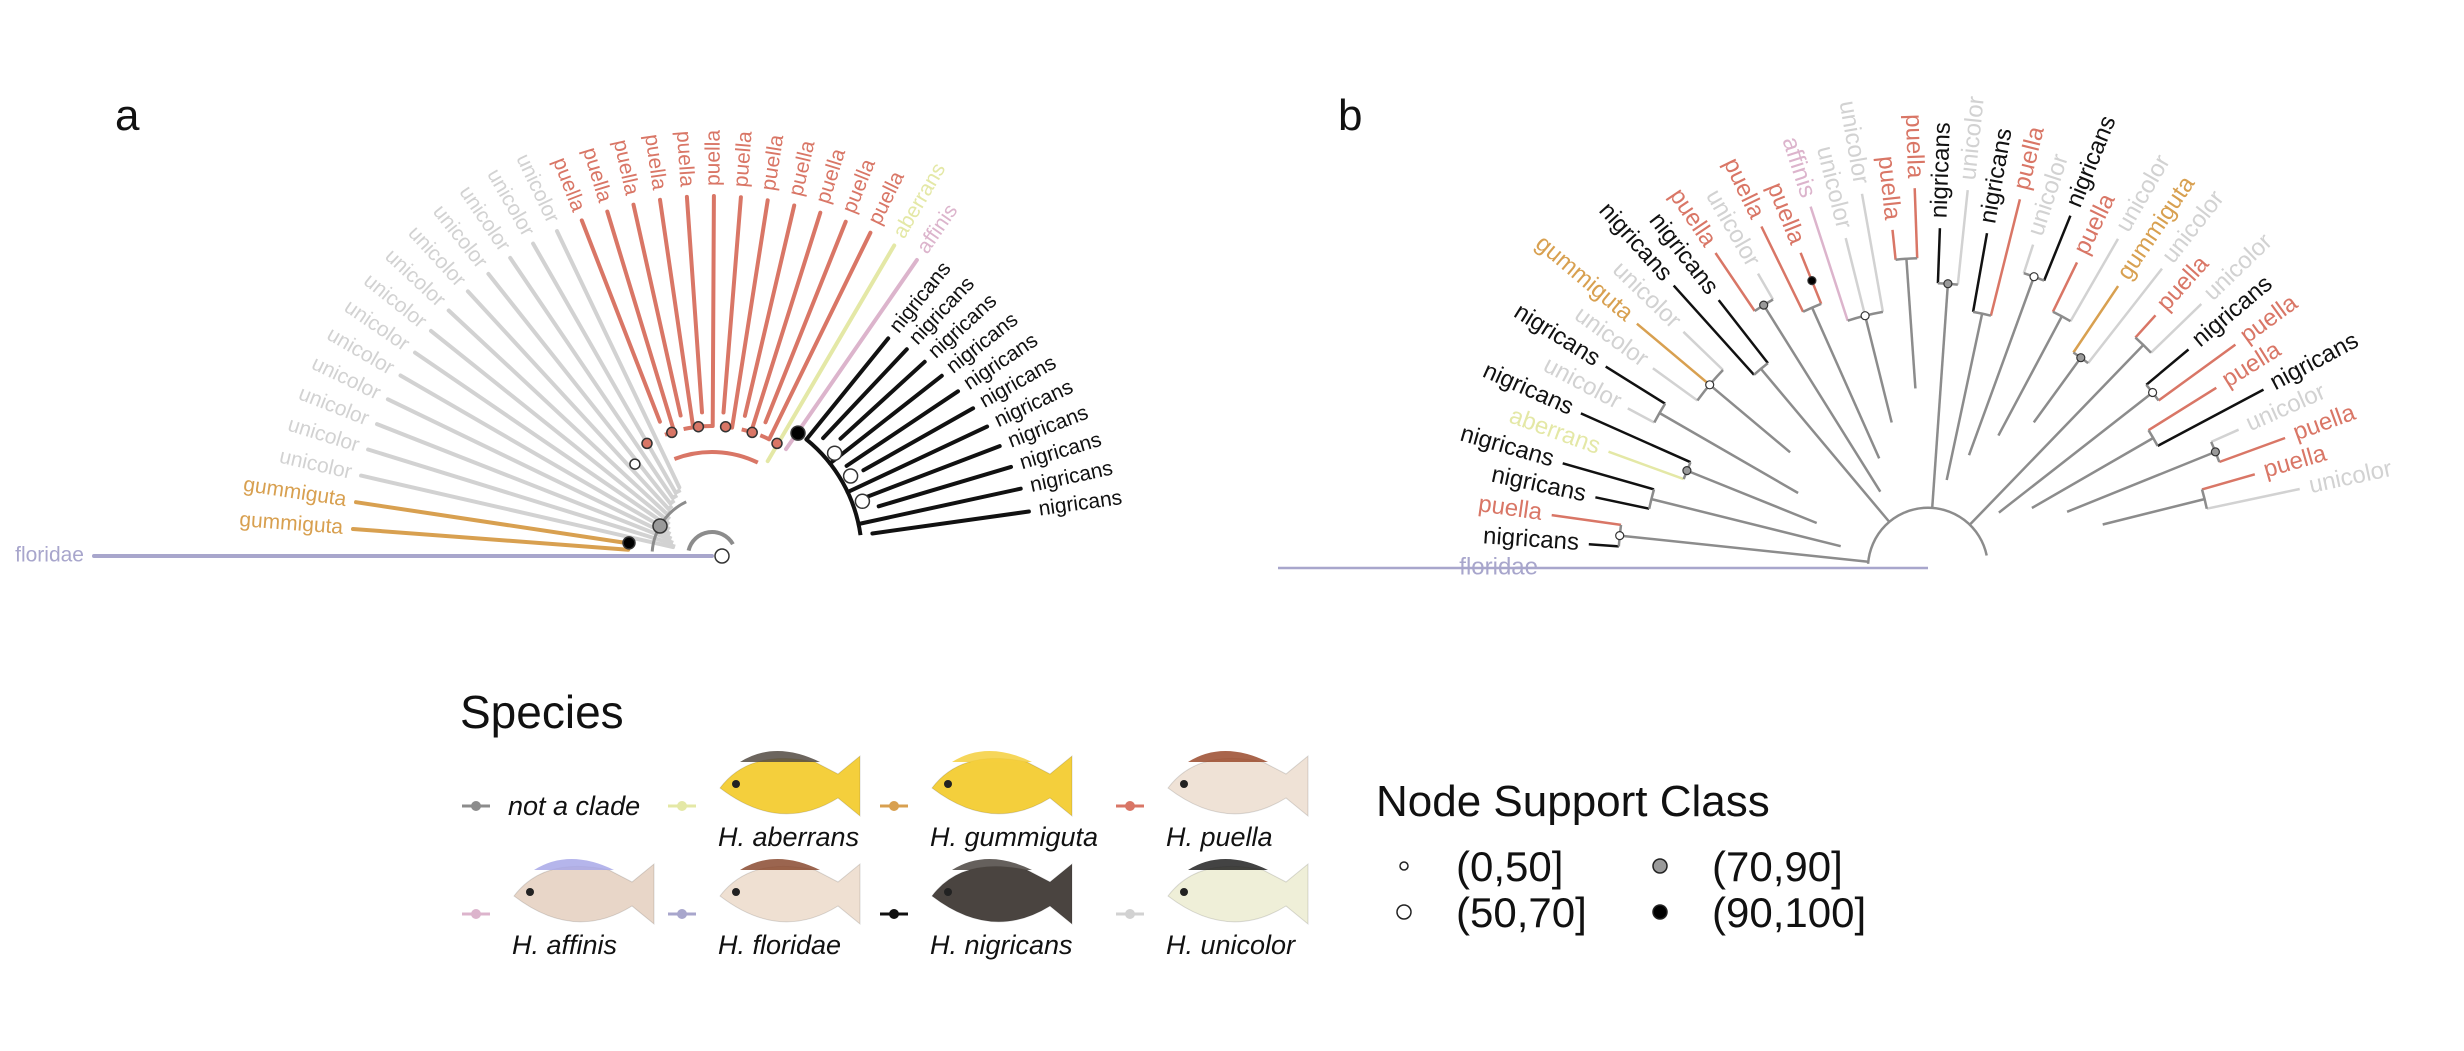  Describe the element at coordinates (1238, 891) in the screenshot. I see `unicolor-fish-icon` at that location.